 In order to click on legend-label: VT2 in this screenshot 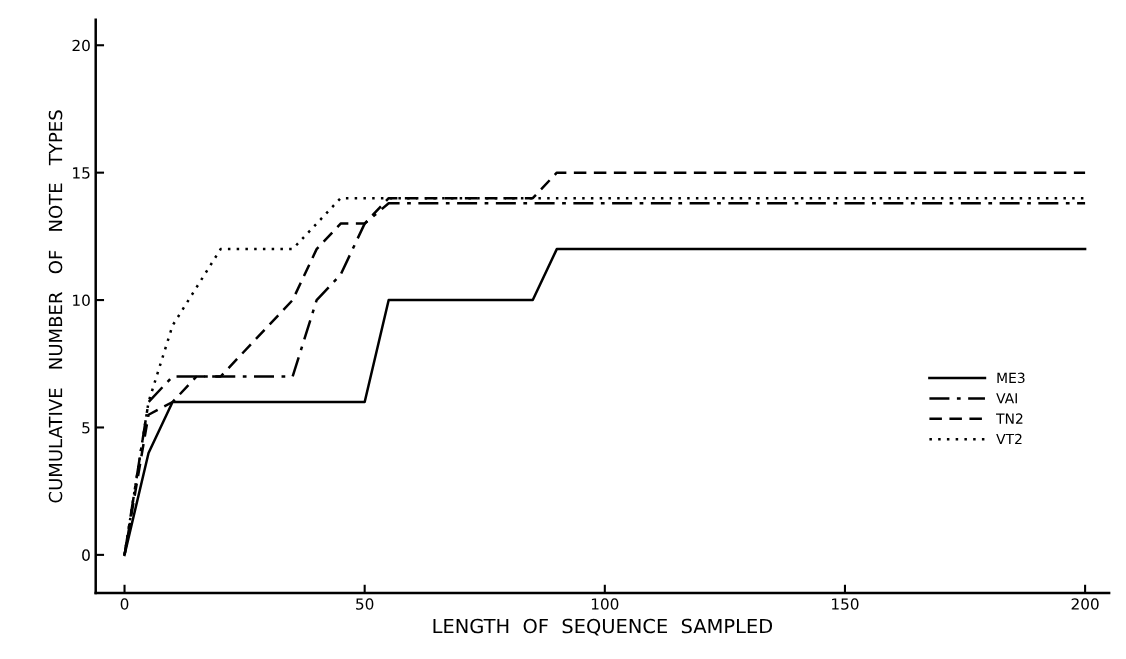, I will do `click(1009, 439)`.